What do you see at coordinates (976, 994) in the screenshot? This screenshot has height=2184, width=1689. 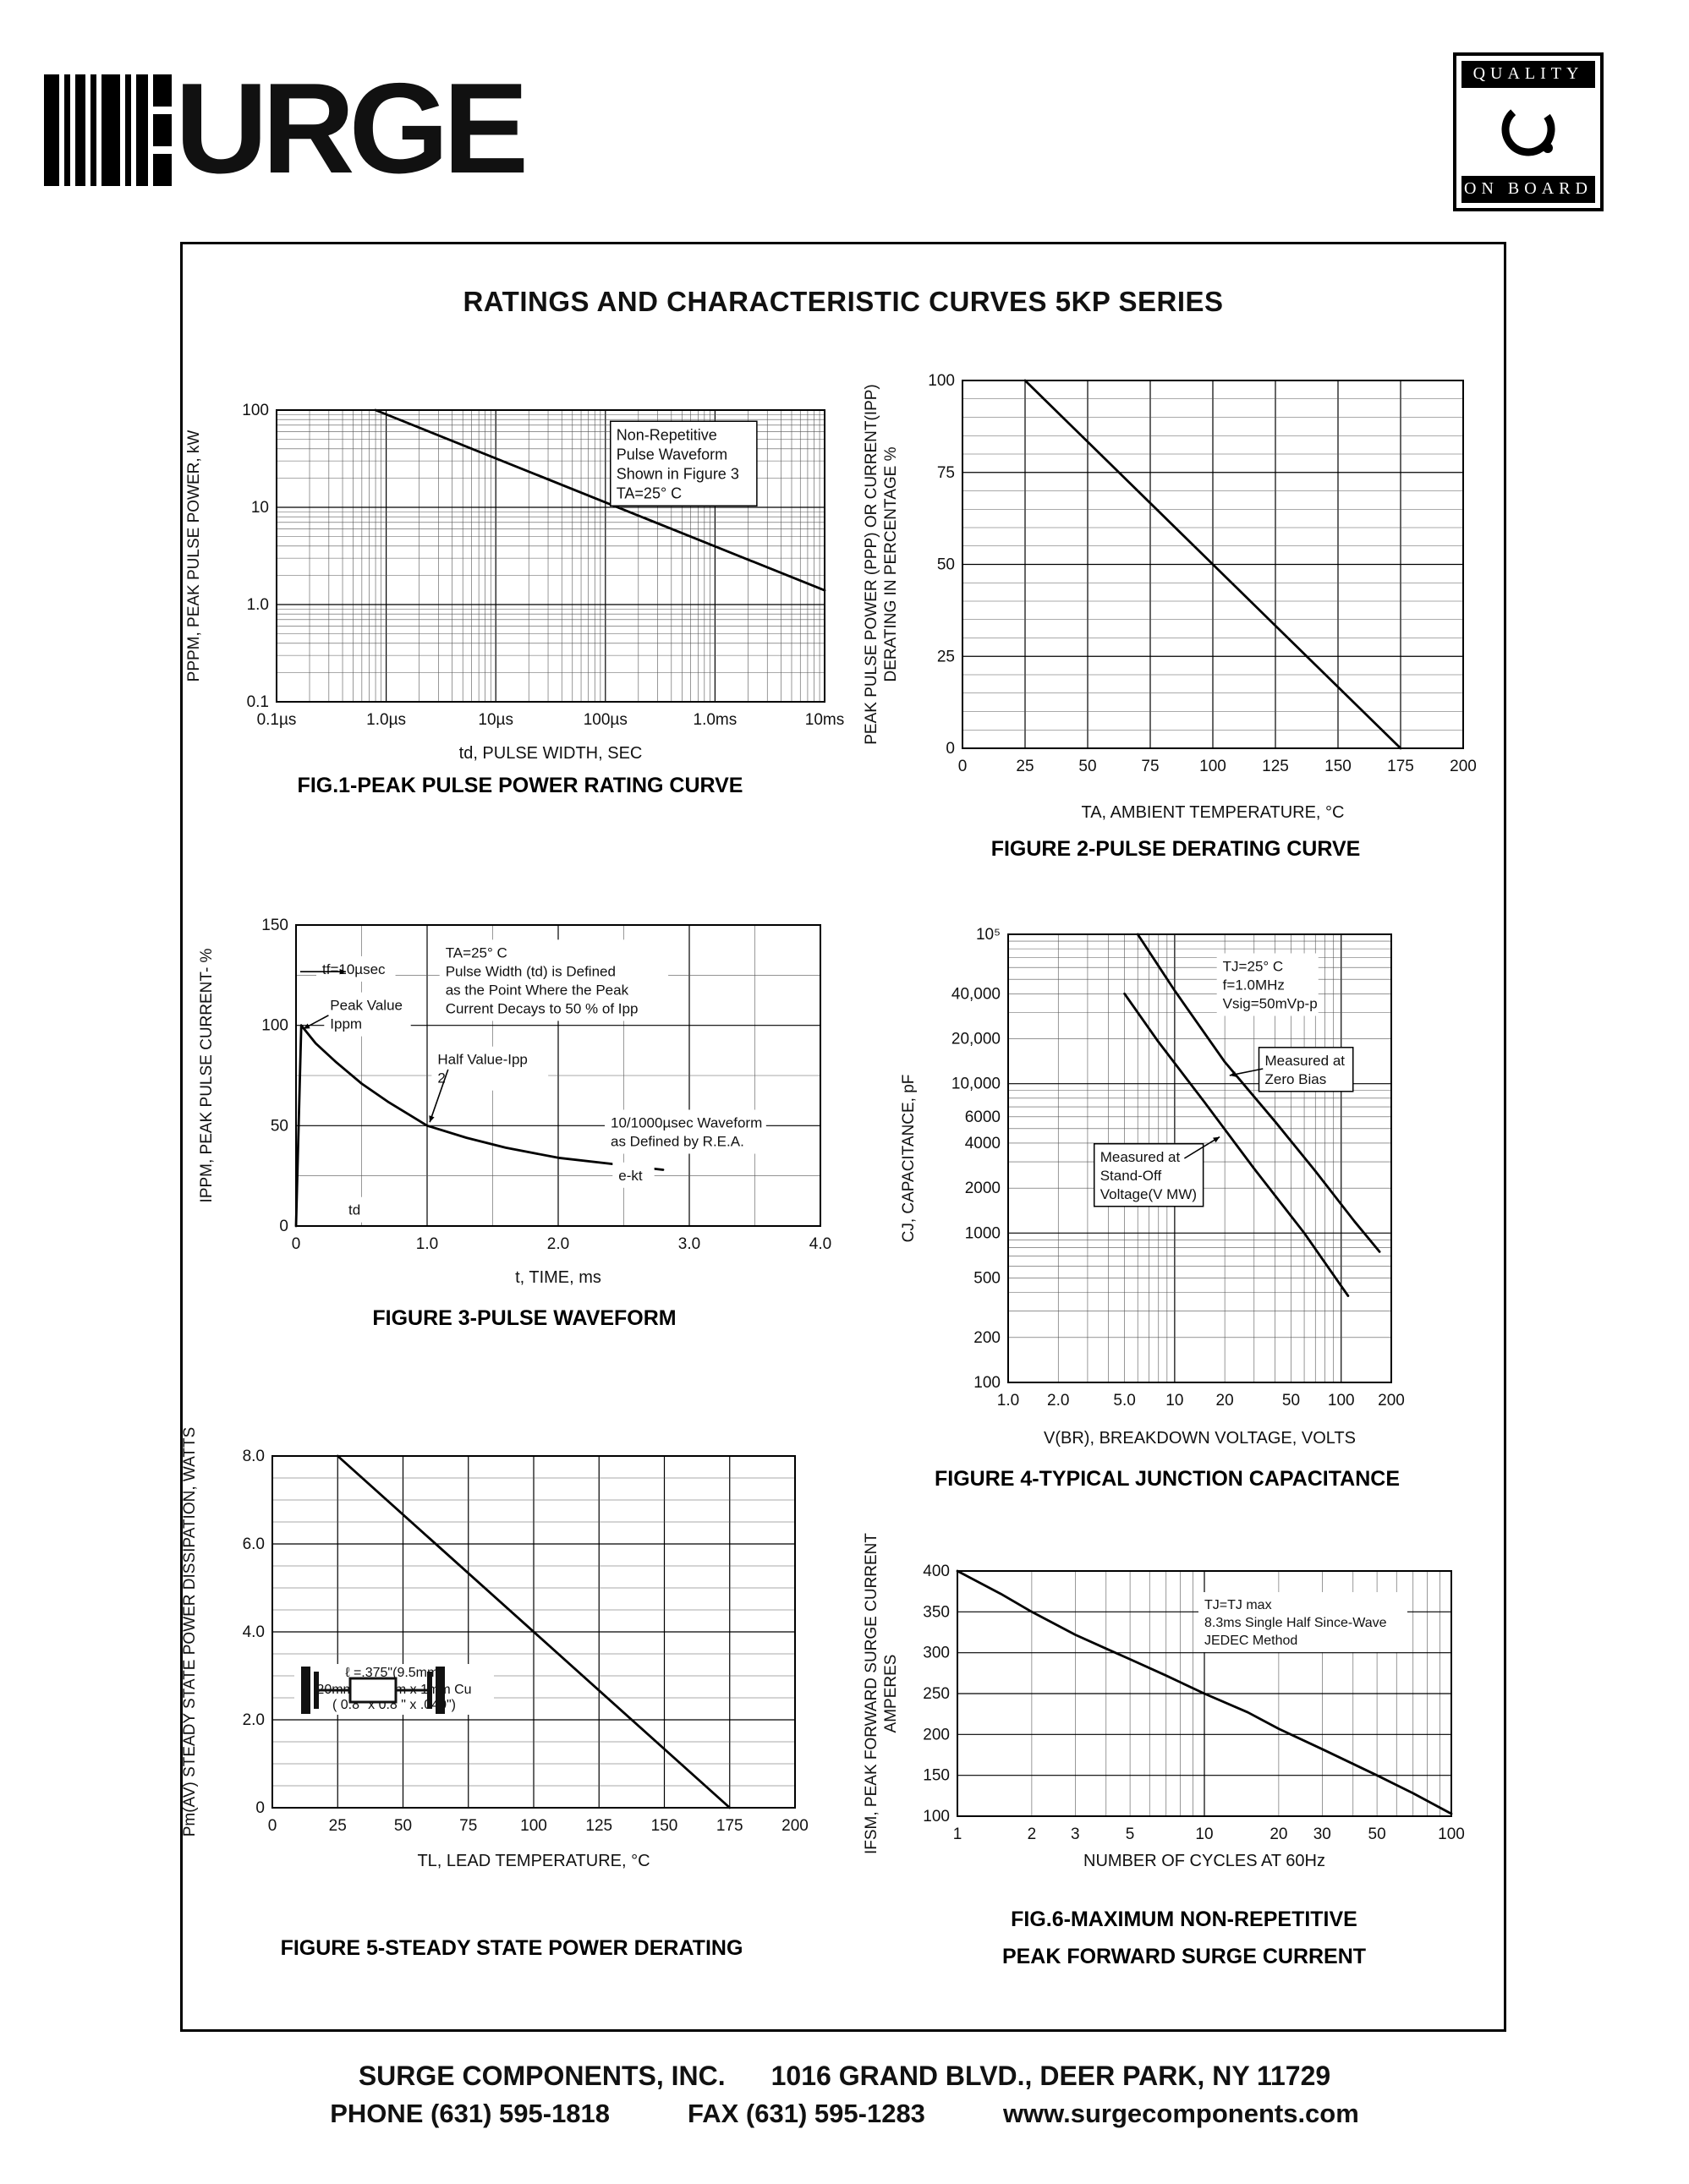 I see `svg-text: 40,000` at bounding box center [976, 994].